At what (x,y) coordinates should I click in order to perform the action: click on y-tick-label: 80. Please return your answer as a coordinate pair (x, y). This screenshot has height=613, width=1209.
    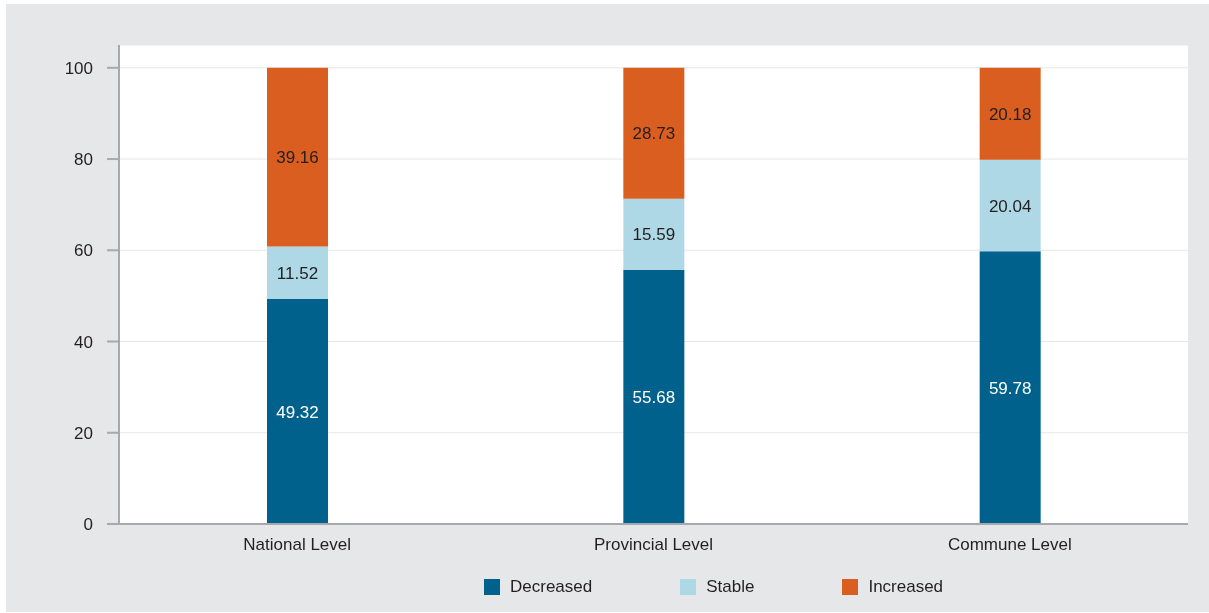
    Looking at the image, I should click on (83, 160).